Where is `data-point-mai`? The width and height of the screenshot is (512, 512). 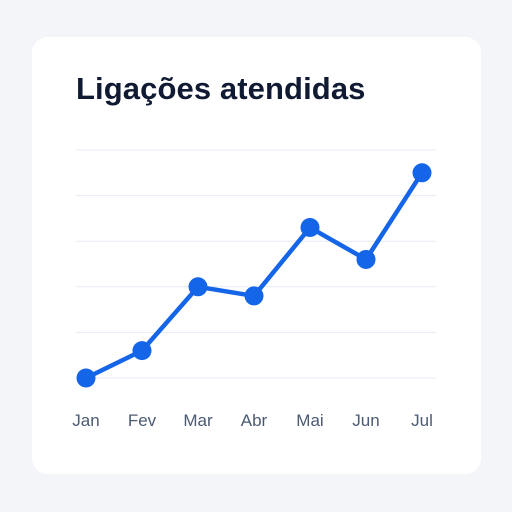
data-point-mai is located at coordinates (310, 228).